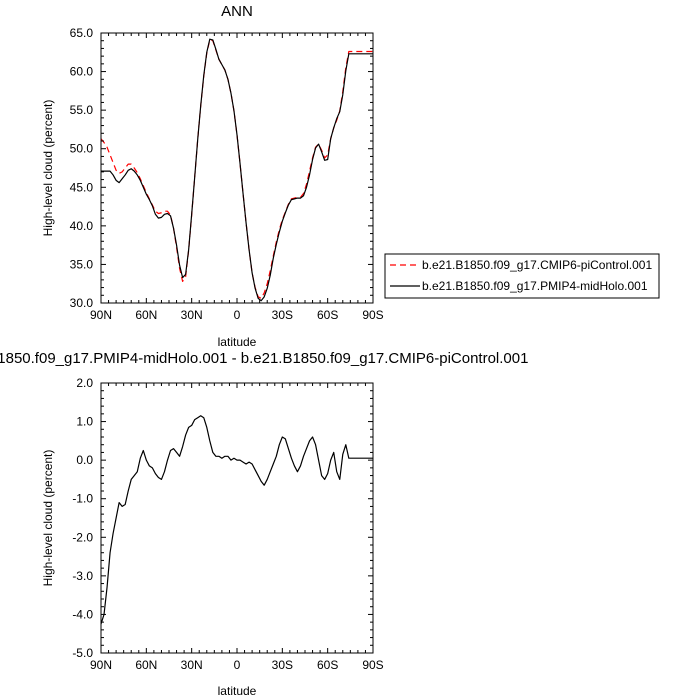 This screenshot has width=700, height=700. Describe the element at coordinates (84, 422) in the screenshot. I see `y-tick-label: 1.0` at that location.